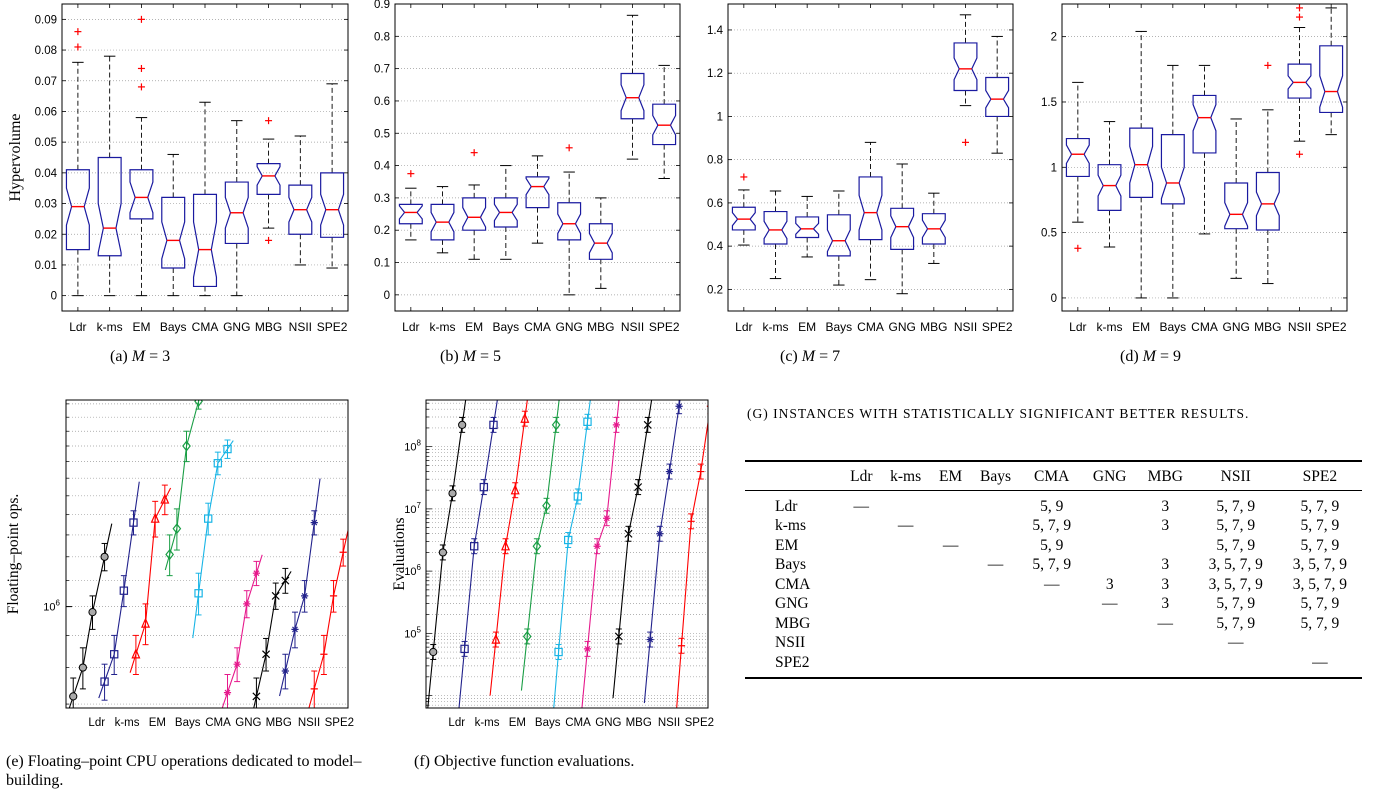  I want to click on ytick-label: 108, so click(412, 446).